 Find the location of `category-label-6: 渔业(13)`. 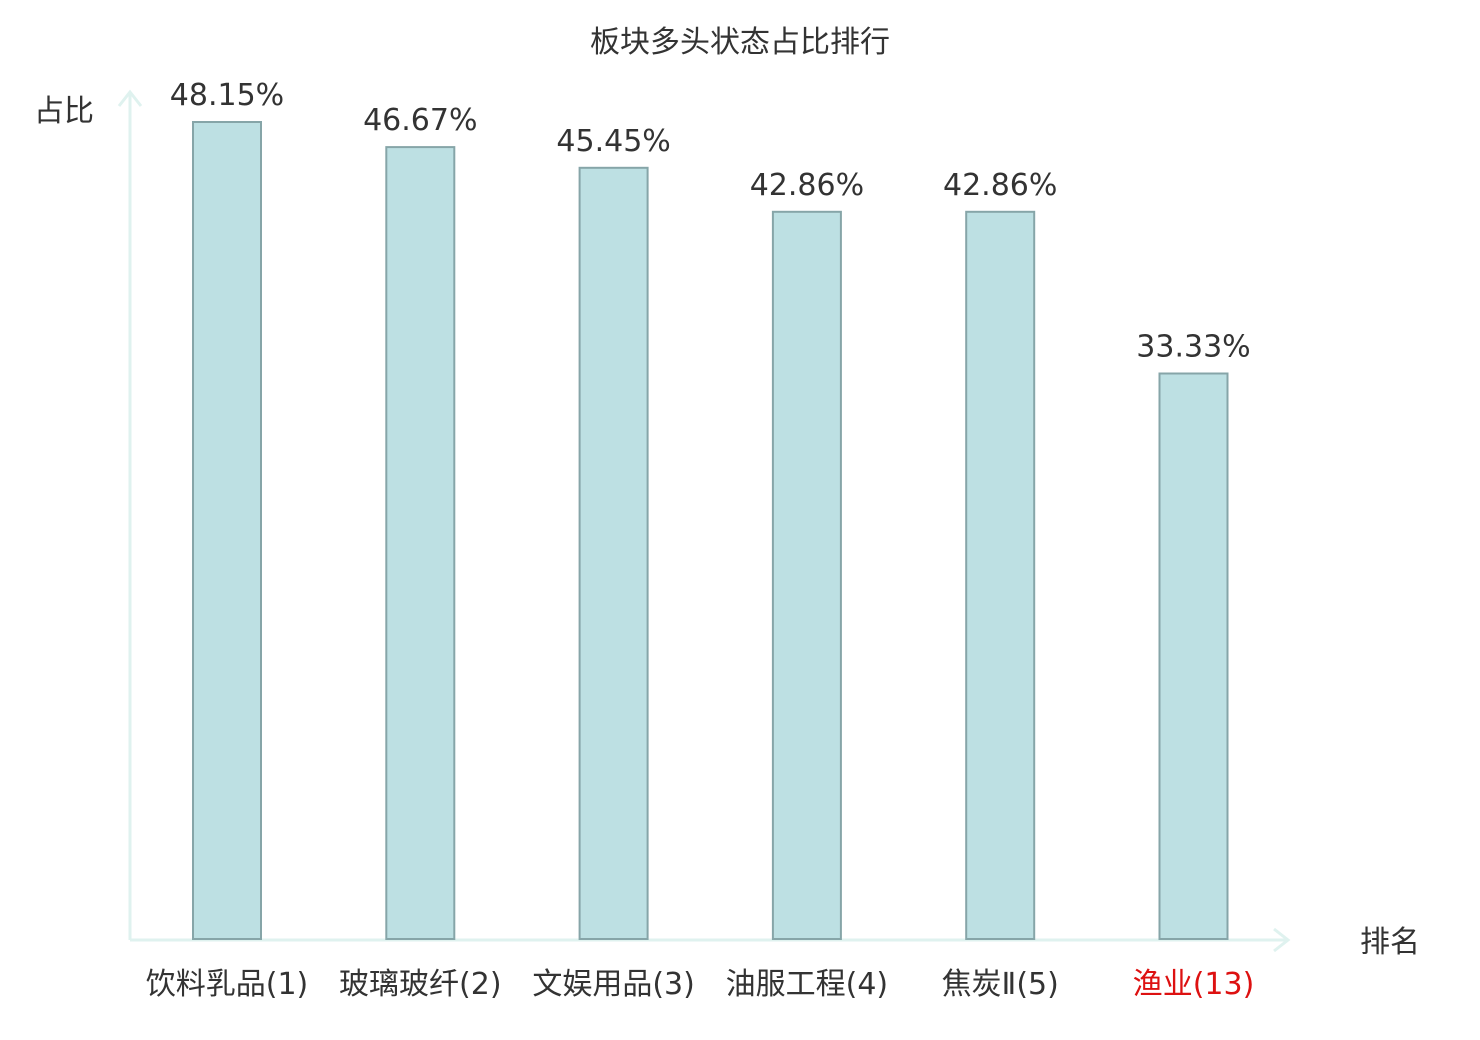

category-label-6: 渔业(13) is located at coordinates (1194, 984).